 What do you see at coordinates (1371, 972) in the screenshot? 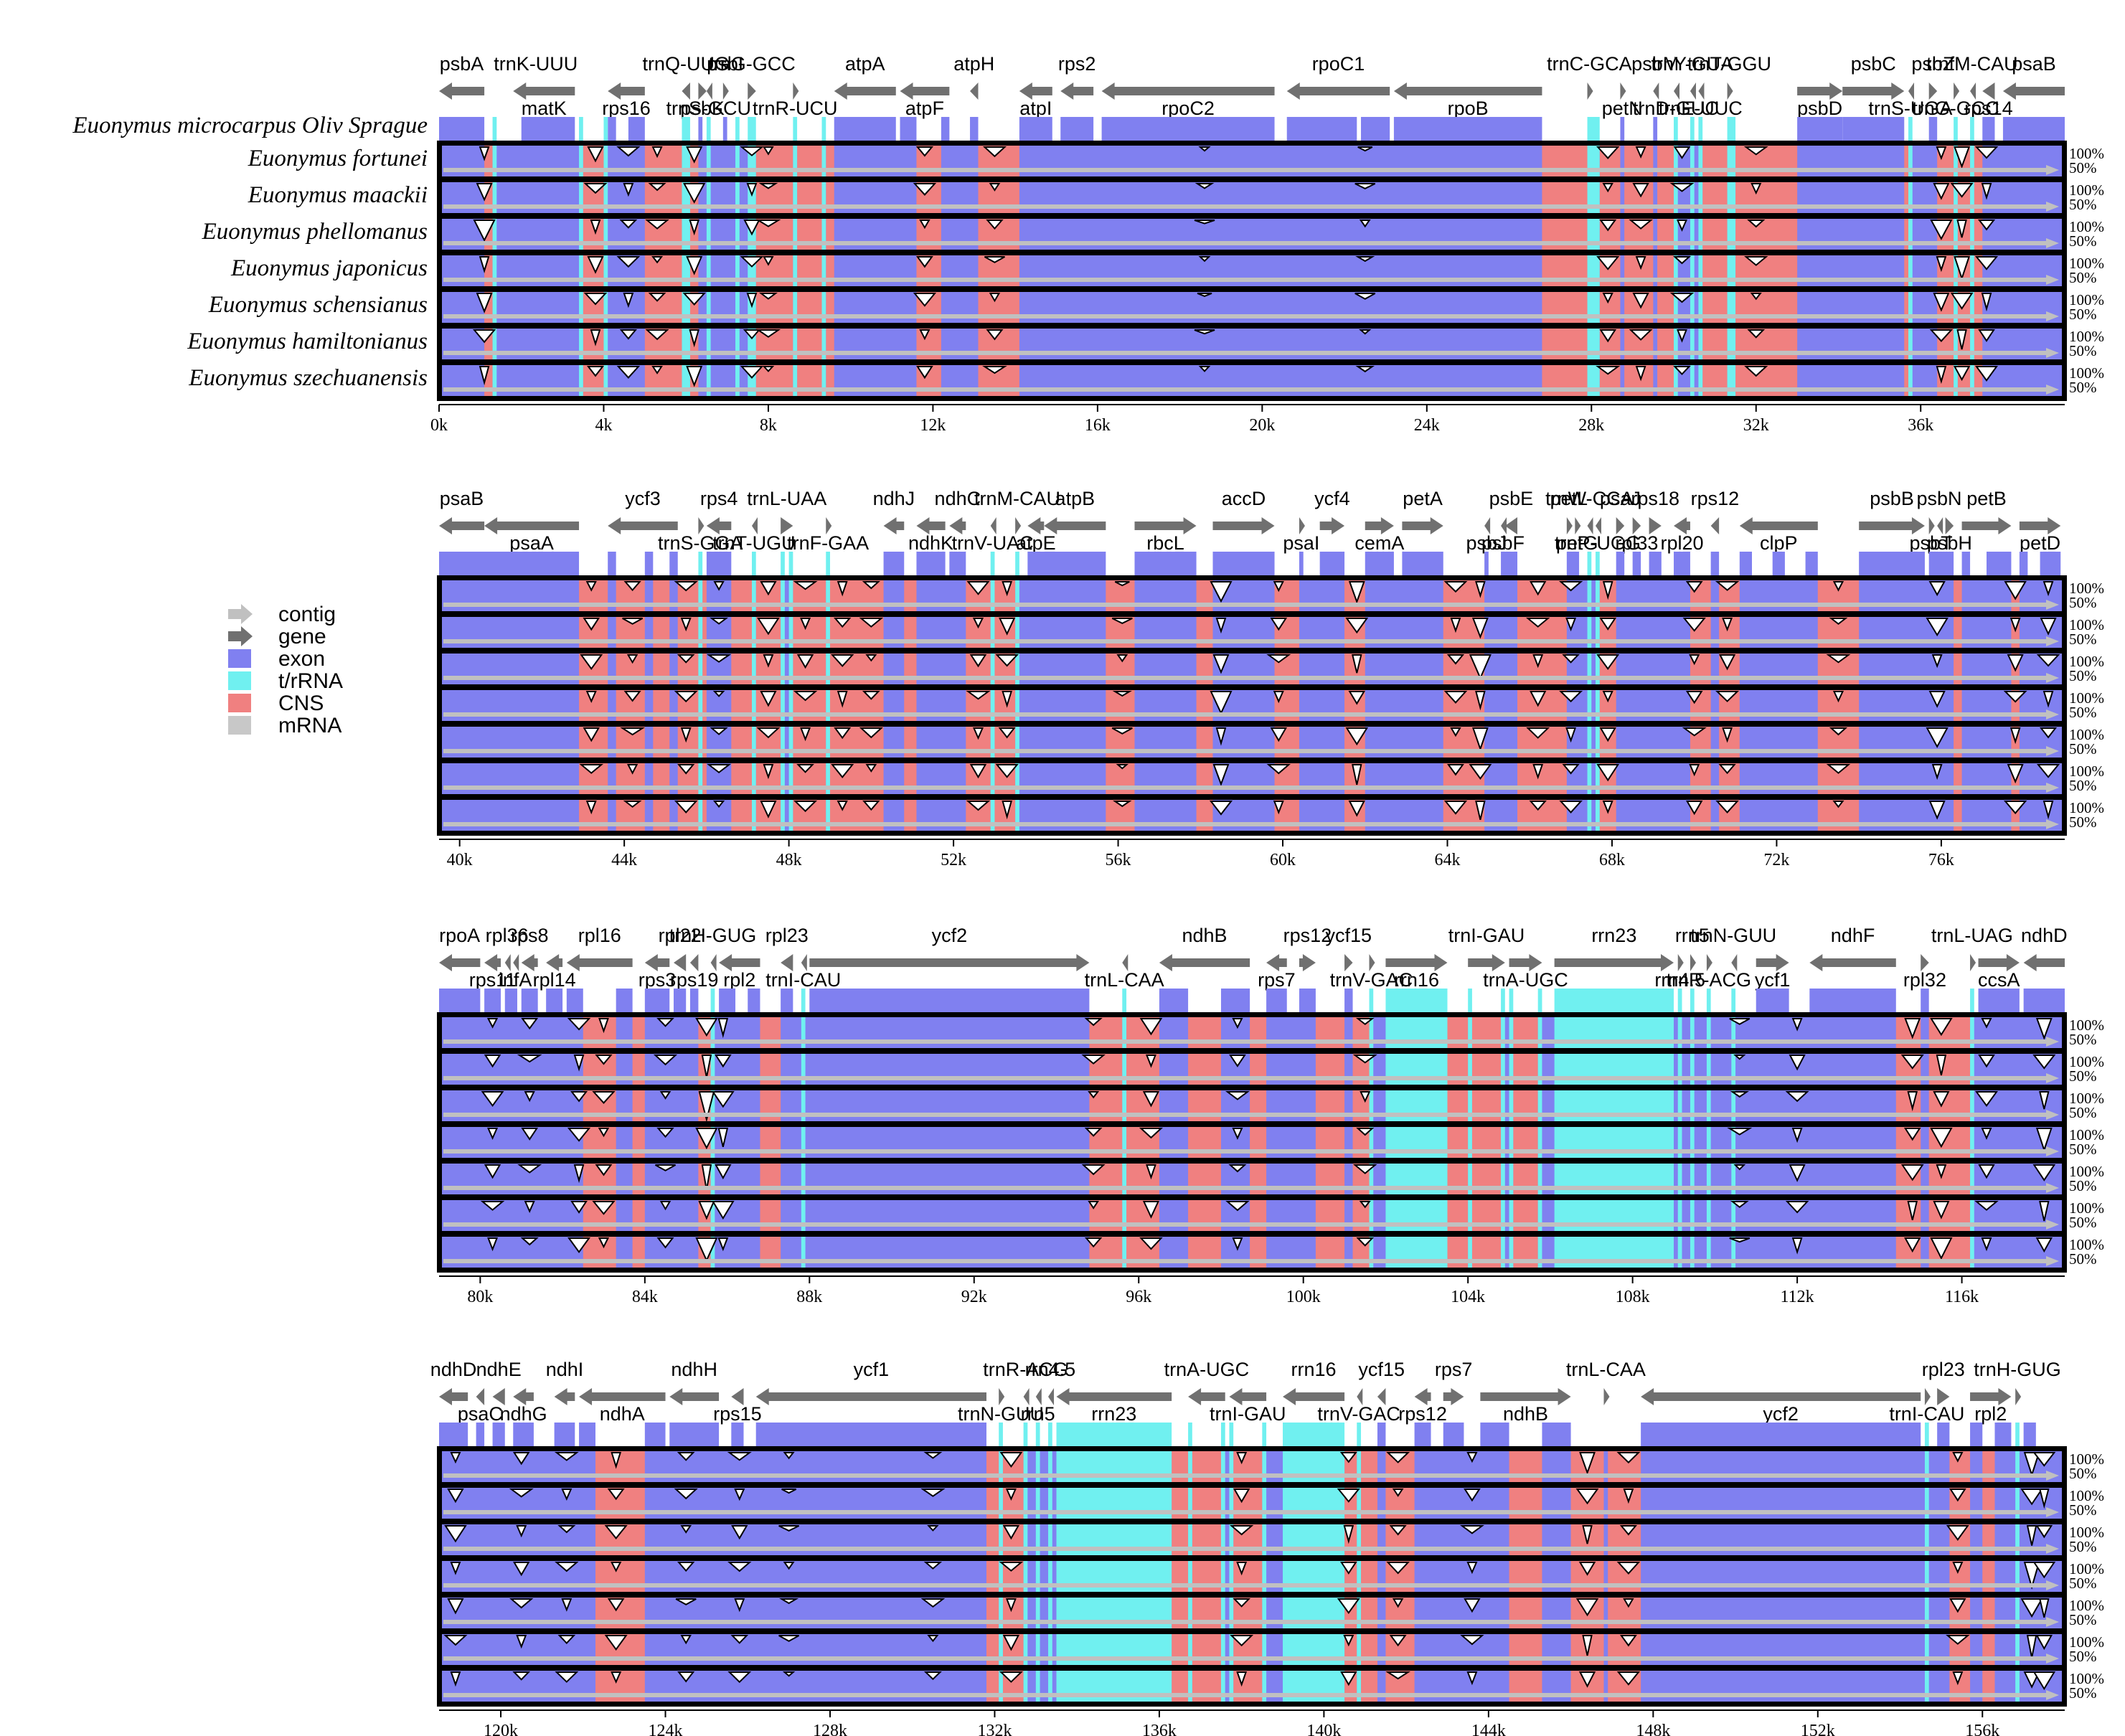
I see `gene-trnV-GAC: trnV-GAC` at bounding box center [1371, 972].